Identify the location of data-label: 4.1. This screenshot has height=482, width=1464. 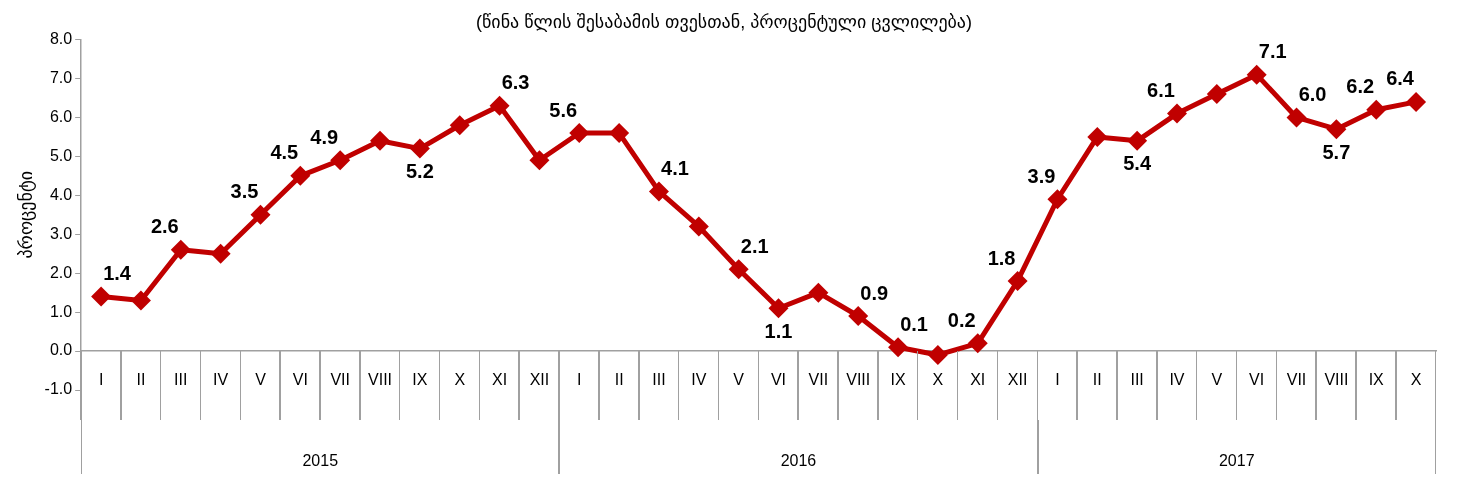
(675, 167).